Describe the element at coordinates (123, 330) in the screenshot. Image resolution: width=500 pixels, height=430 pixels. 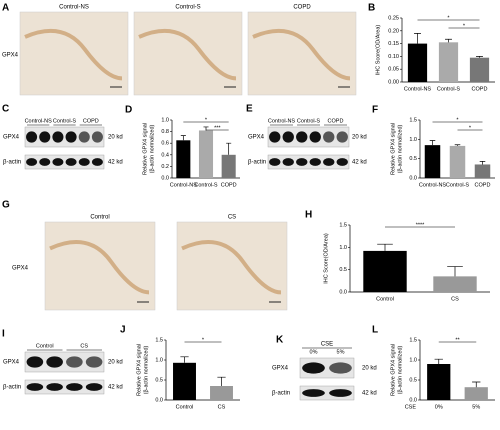
I see `panel-label: J` at that location.